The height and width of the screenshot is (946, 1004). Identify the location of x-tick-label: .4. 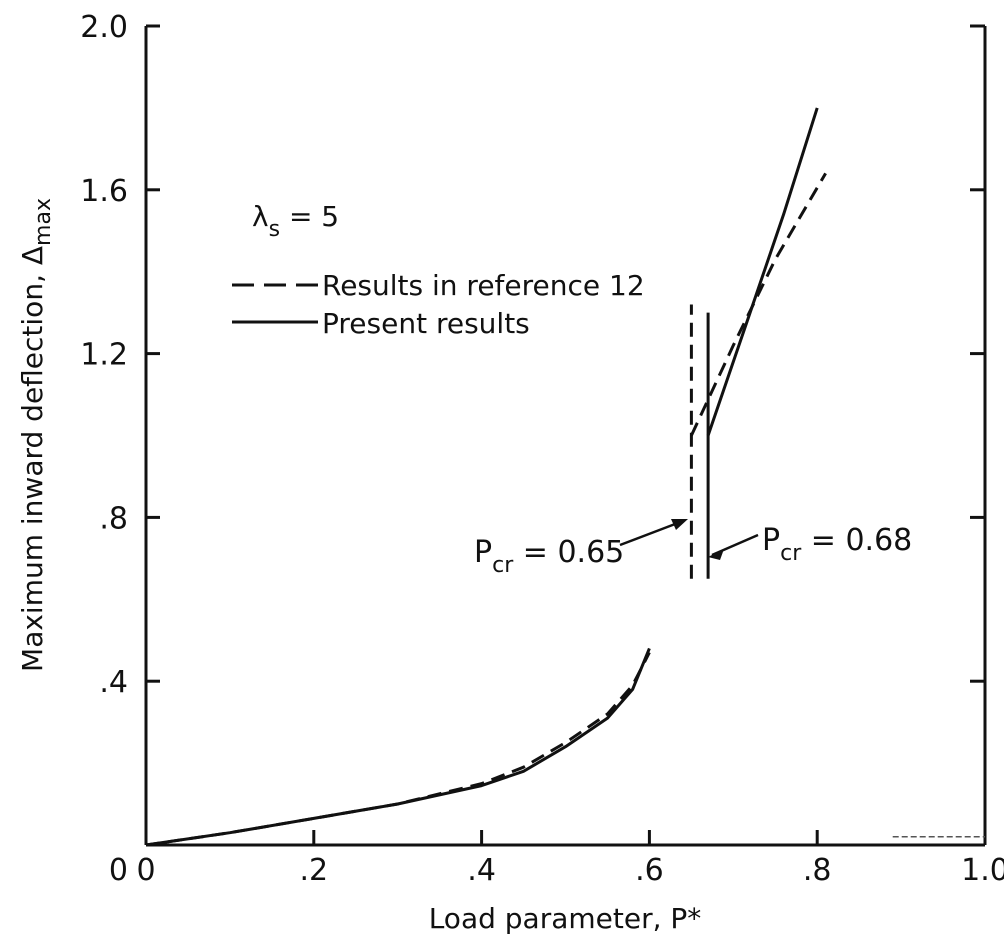
(481, 870).